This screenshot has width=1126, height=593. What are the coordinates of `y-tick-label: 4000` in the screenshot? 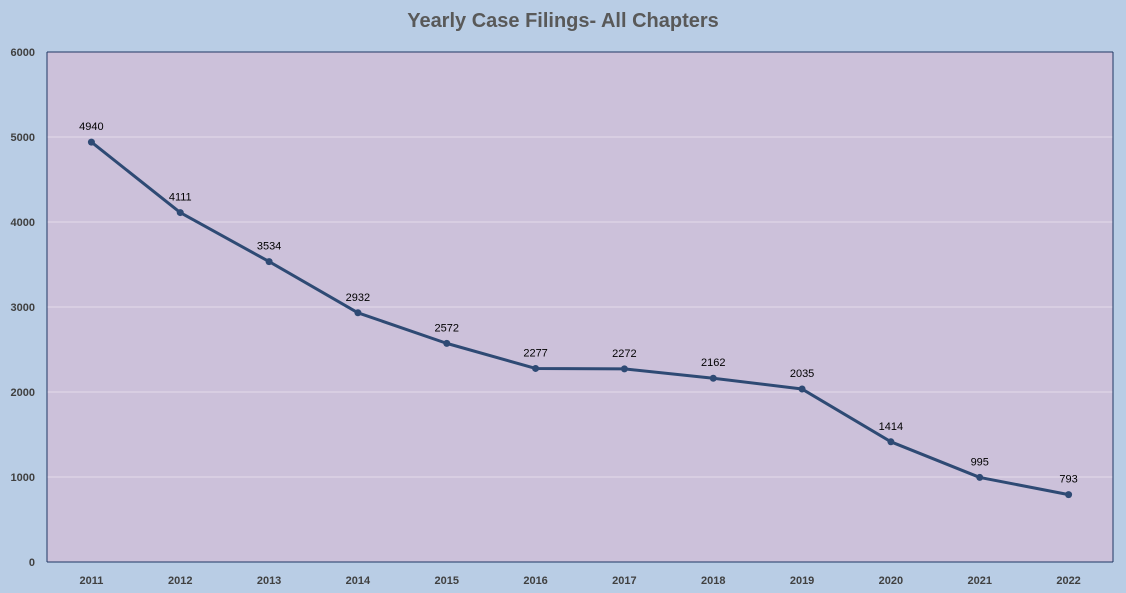 It's located at (23, 223).